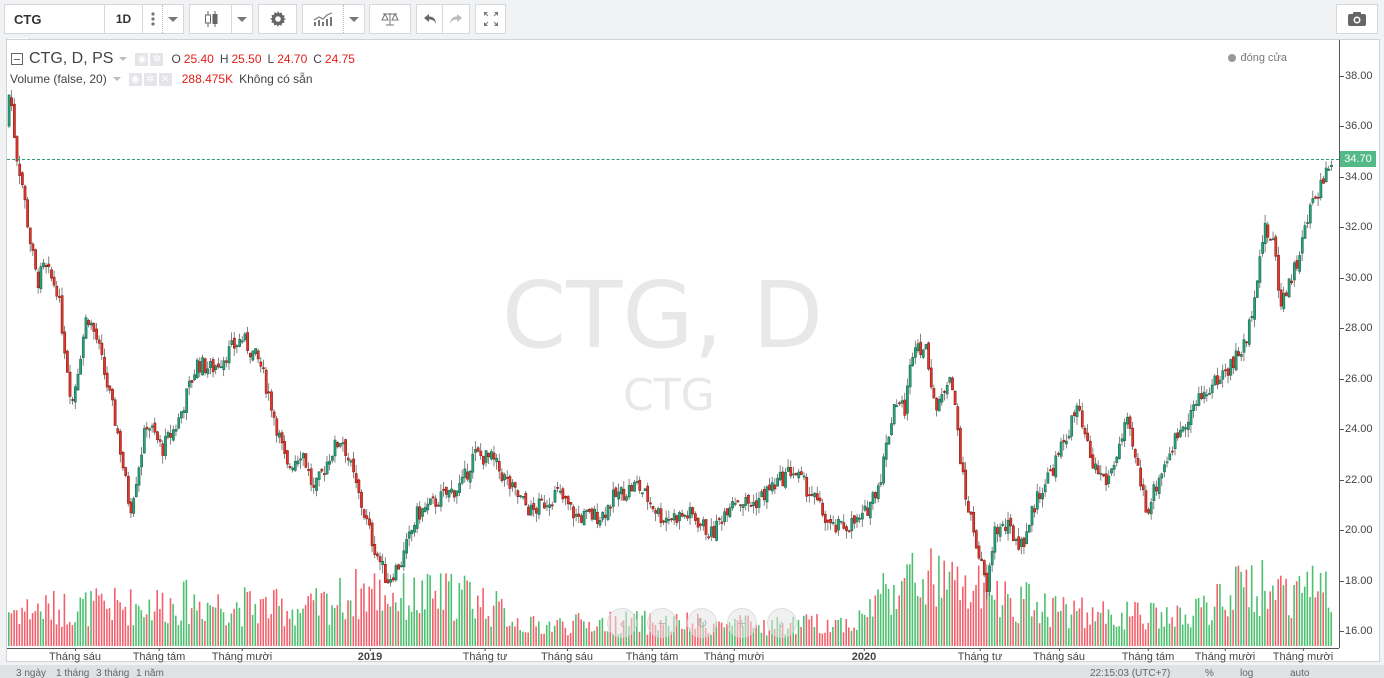  I want to click on fullscreen-group, so click(490, 19).